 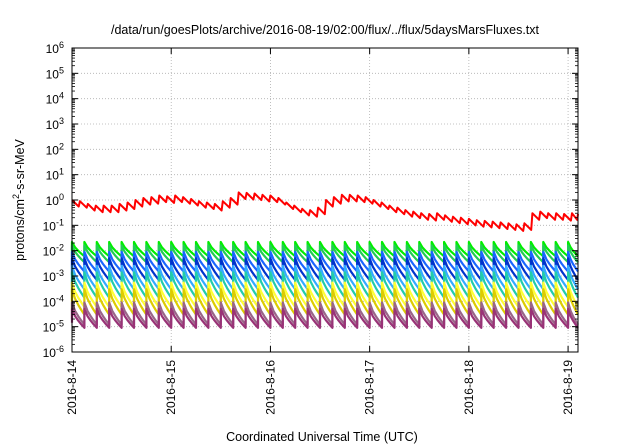 What do you see at coordinates (55, 175) in the screenshot?
I see `y-tick-label: 10¹` at bounding box center [55, 175].